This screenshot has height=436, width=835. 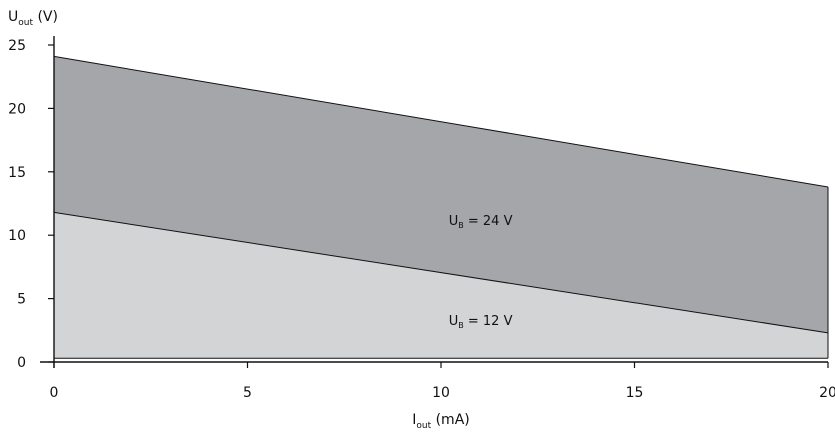 I want to click on x-tick-label: 0, so click(x=54, y=393).